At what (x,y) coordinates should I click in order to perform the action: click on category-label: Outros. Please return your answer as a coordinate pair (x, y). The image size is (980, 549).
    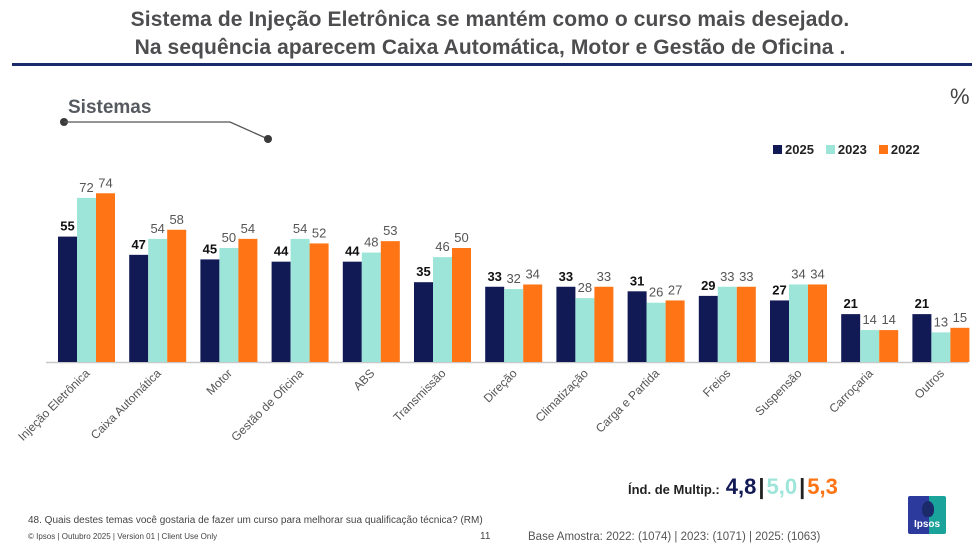
    Looking at the image, I should click on (929, 383).